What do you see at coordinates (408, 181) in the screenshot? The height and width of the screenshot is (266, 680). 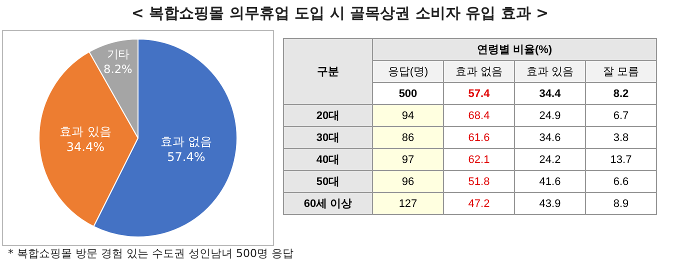 I see `data-label: 96` at bounding box center [408, 181].